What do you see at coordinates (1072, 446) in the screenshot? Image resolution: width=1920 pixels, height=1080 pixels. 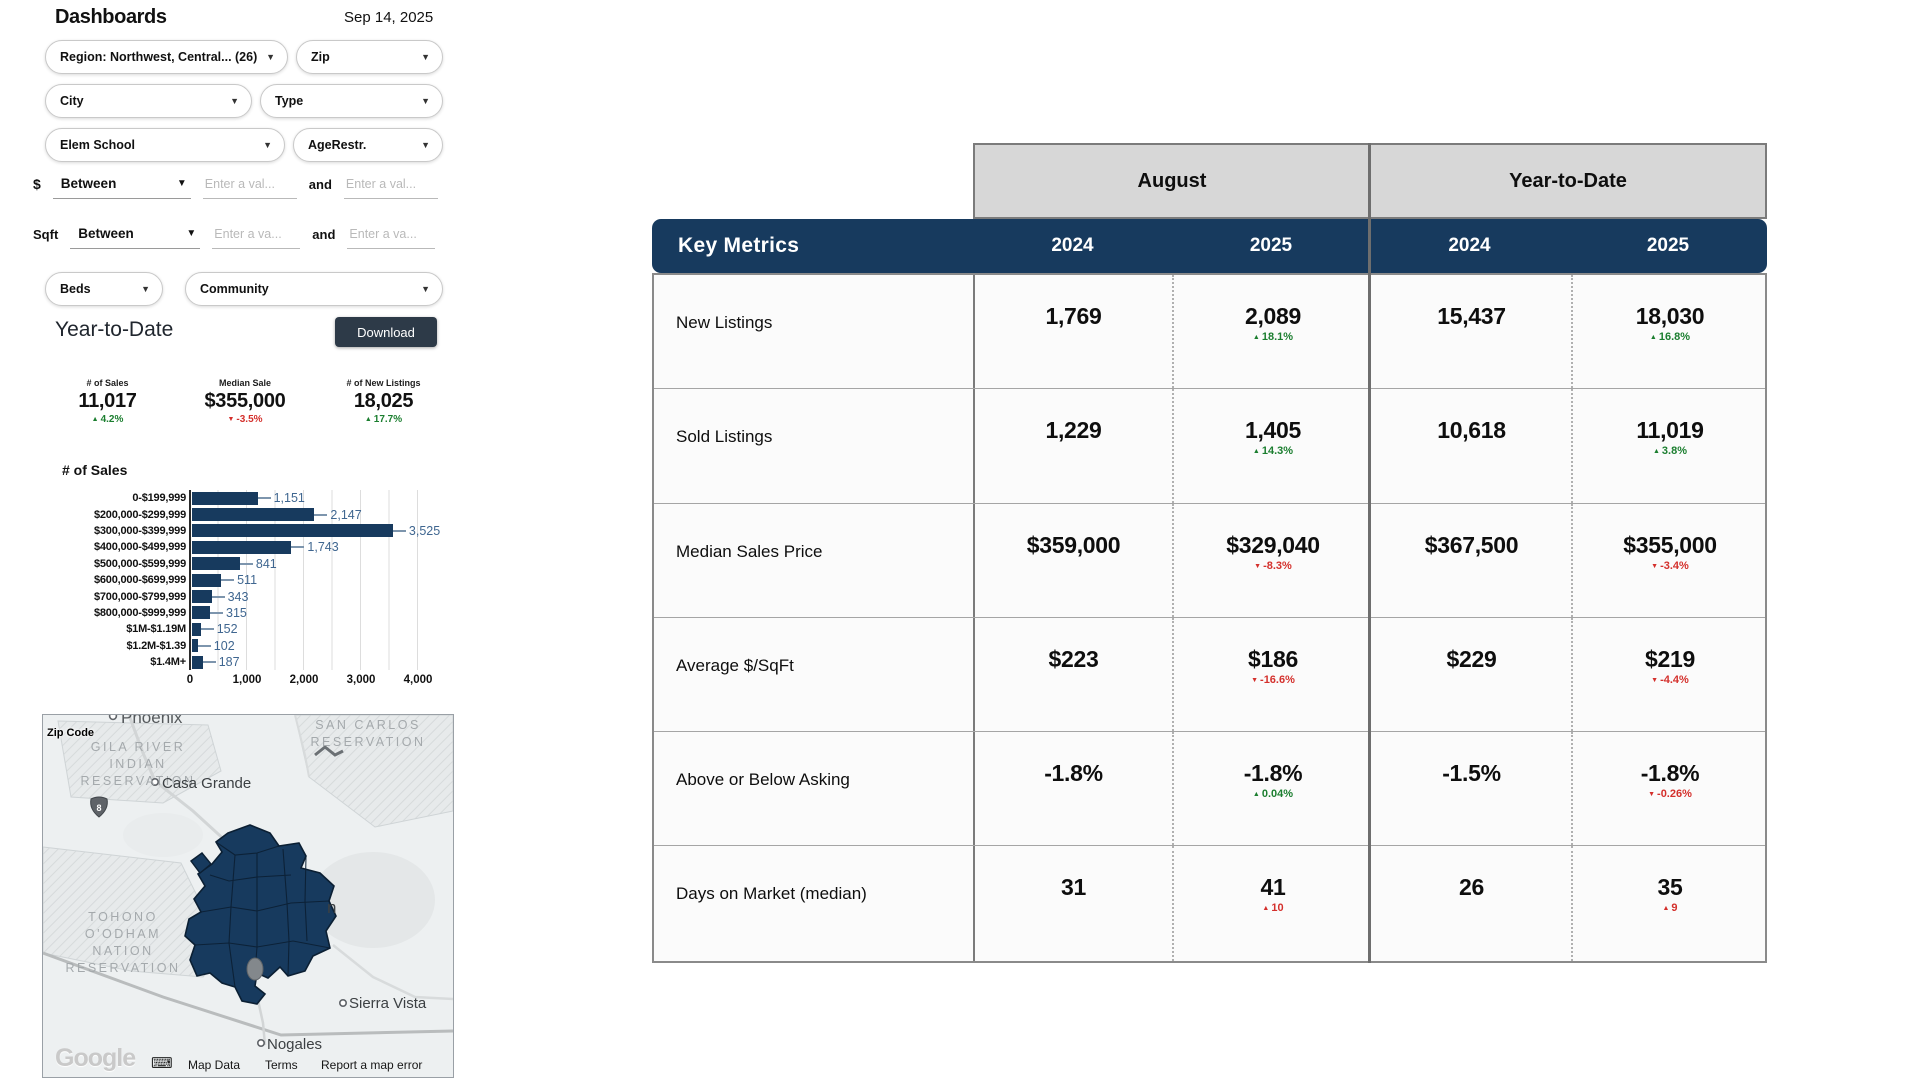 I see `metric-cell: 1,229` at bounding box center [1072, 446].